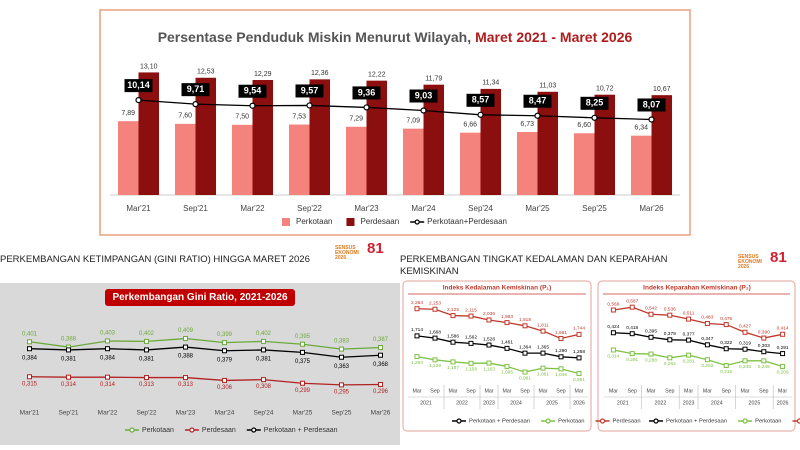  Describe the element at coordinates (651, 360) in the screenshot. I see `value-label: 0,288` at that location.